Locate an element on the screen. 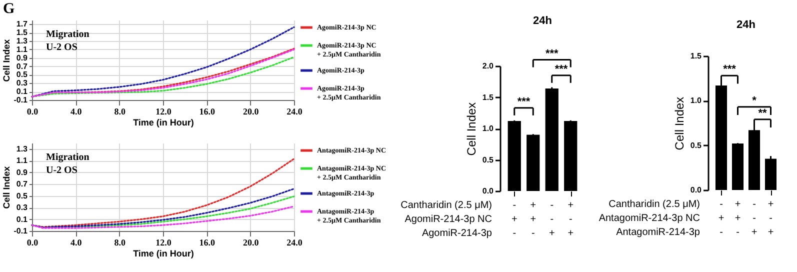  text: AgomiR-214-3p is located at coordinates (457, 233).